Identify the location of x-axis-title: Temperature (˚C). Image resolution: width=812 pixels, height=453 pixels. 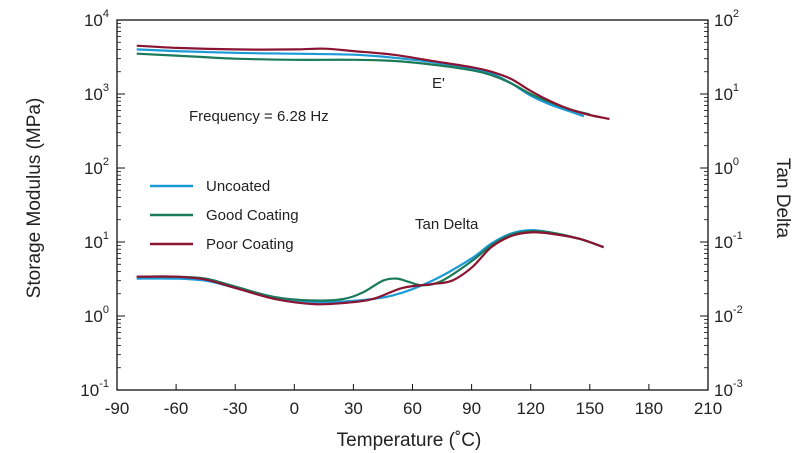
(409, 440).